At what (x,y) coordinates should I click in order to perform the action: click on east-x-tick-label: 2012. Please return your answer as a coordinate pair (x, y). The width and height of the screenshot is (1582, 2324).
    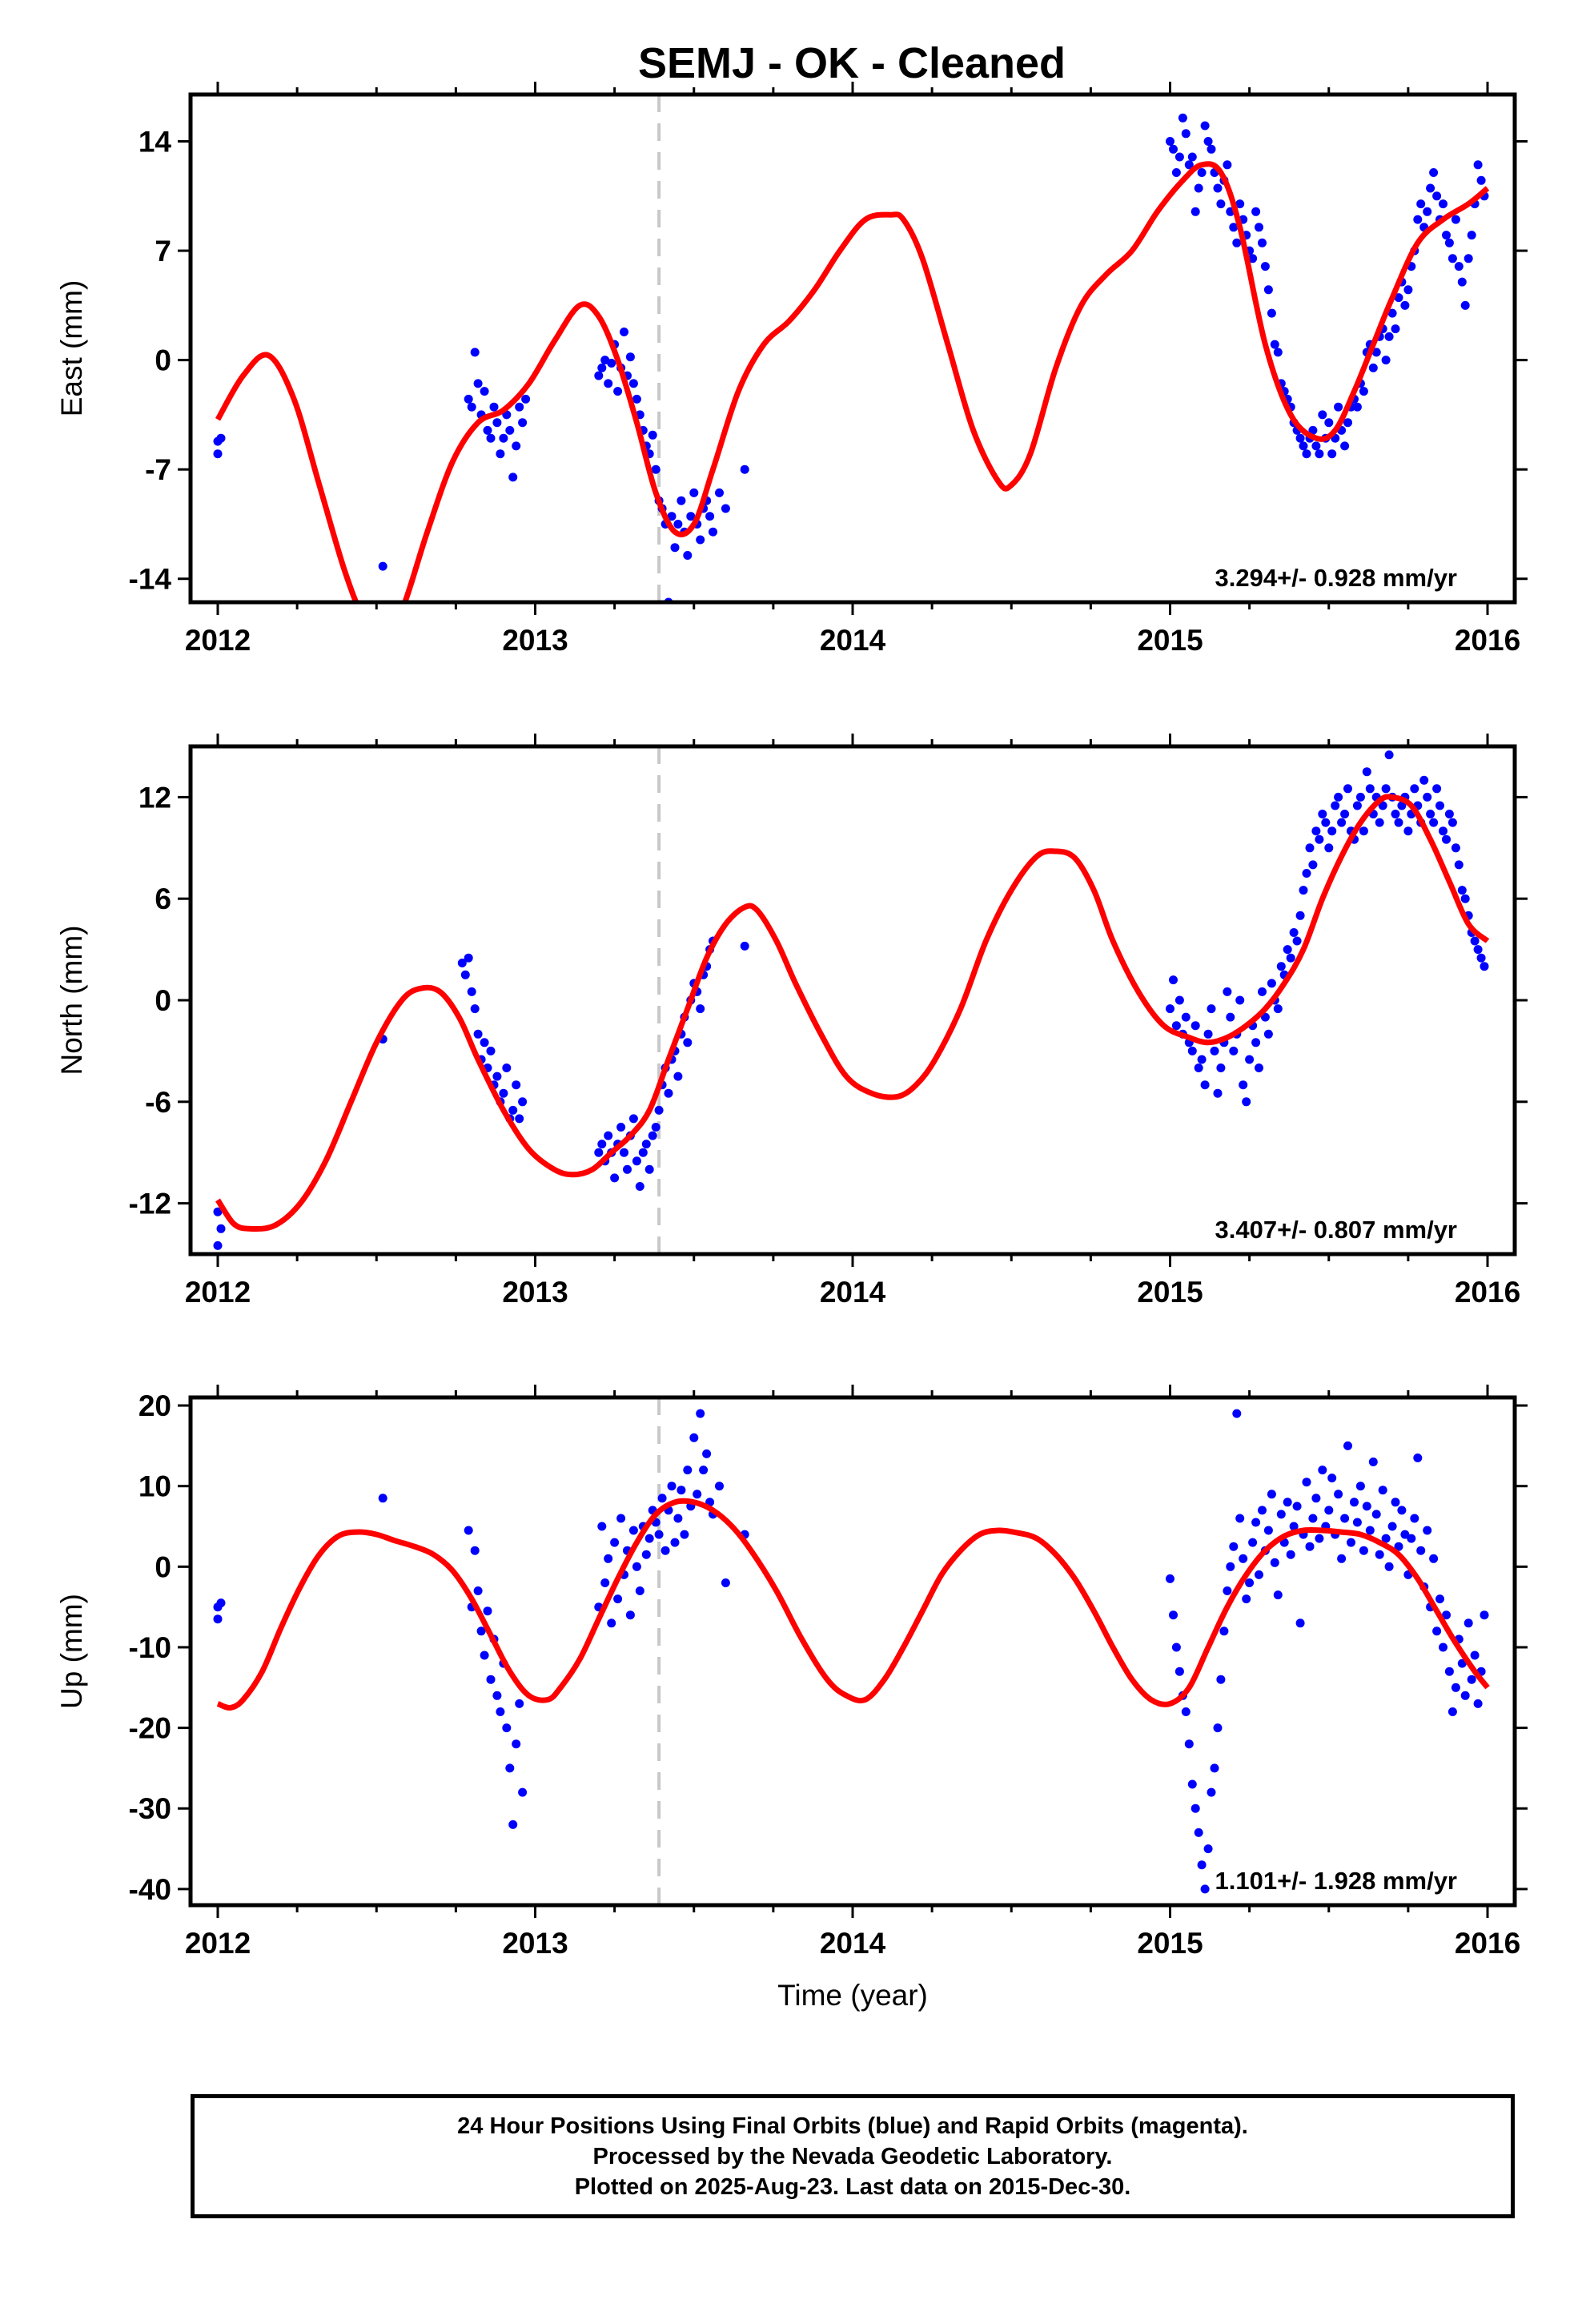
    Looking at the image, I should click on (218, 640).